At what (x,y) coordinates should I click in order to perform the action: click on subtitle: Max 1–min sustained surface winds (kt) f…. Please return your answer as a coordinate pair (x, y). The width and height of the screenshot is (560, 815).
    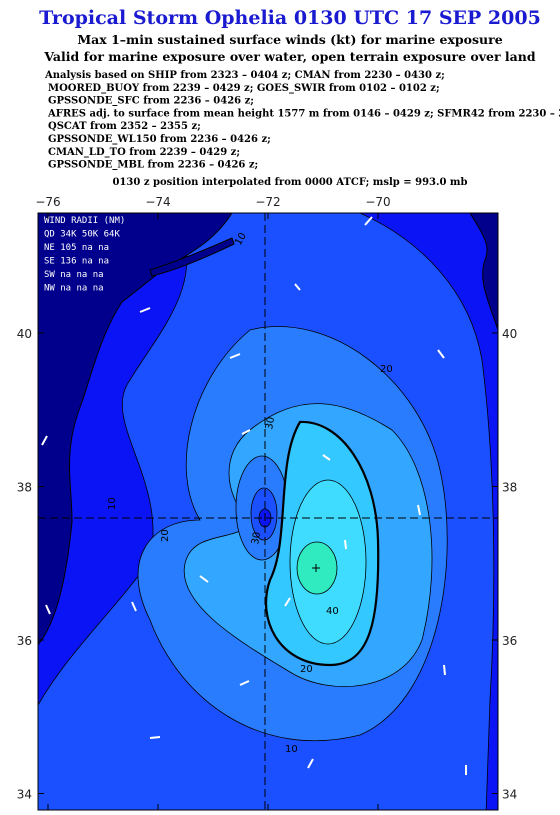
    Looking at the image, I should click on (289, 39).